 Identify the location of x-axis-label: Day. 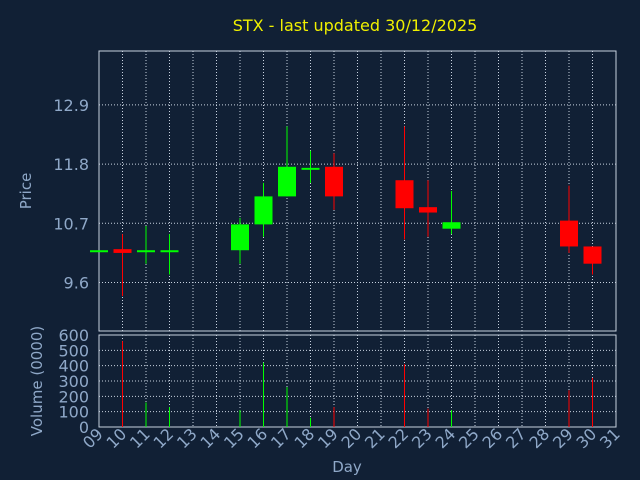
(347, 467).